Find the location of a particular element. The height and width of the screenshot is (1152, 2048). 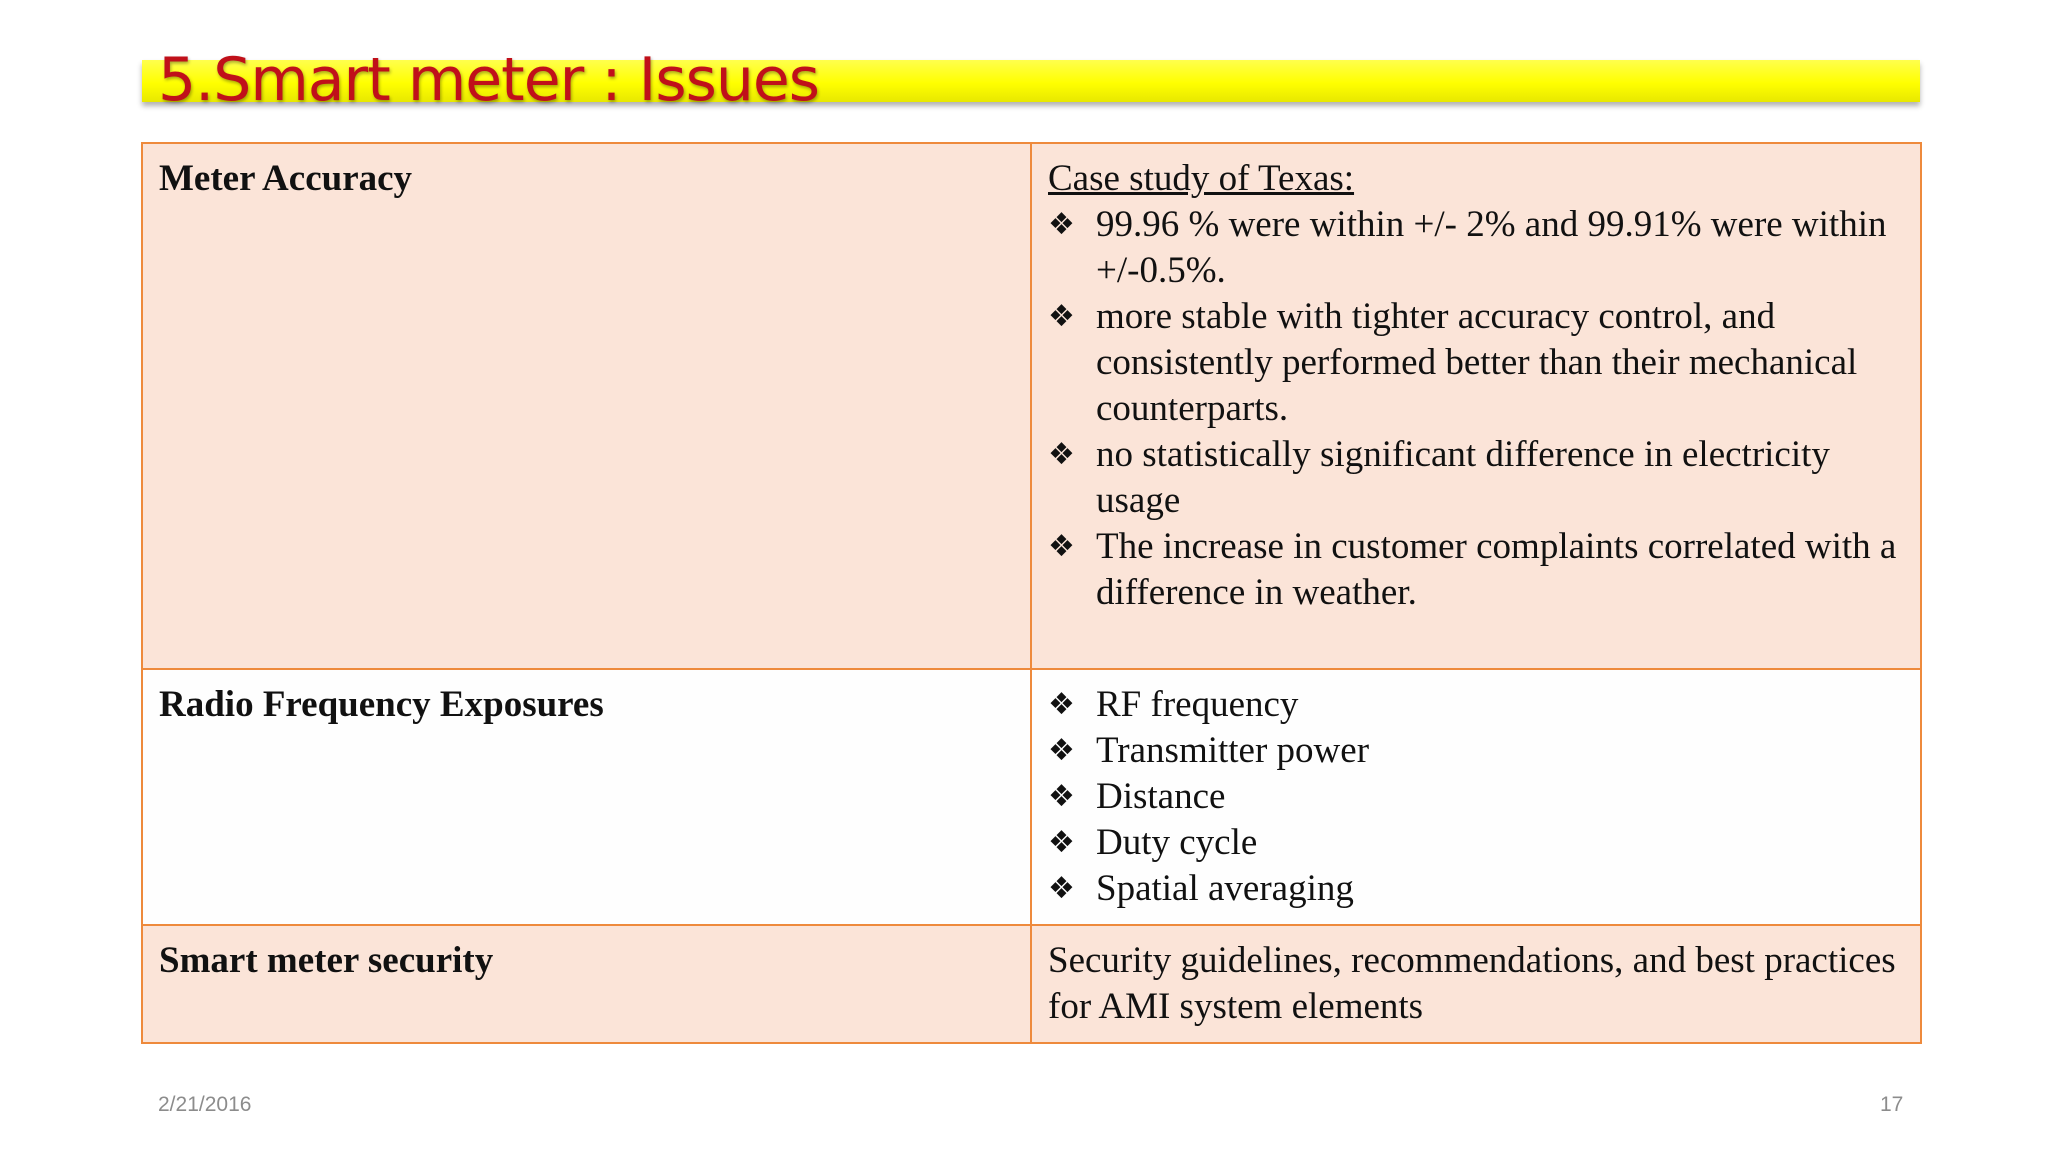

slide-title: 5.Smart meter : Issues is located at coordinates (489, 80).